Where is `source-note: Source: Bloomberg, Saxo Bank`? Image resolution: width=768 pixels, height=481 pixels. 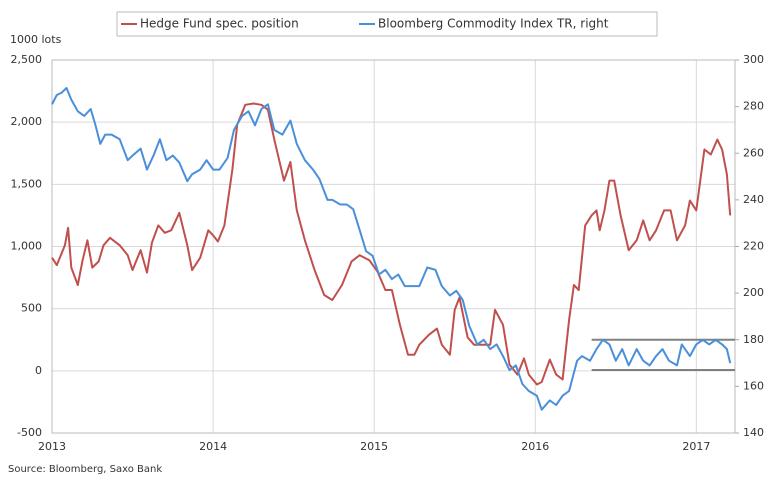
source-note: Source: Bloomberg, Saxo Bank is located at coordinates (85, 469).